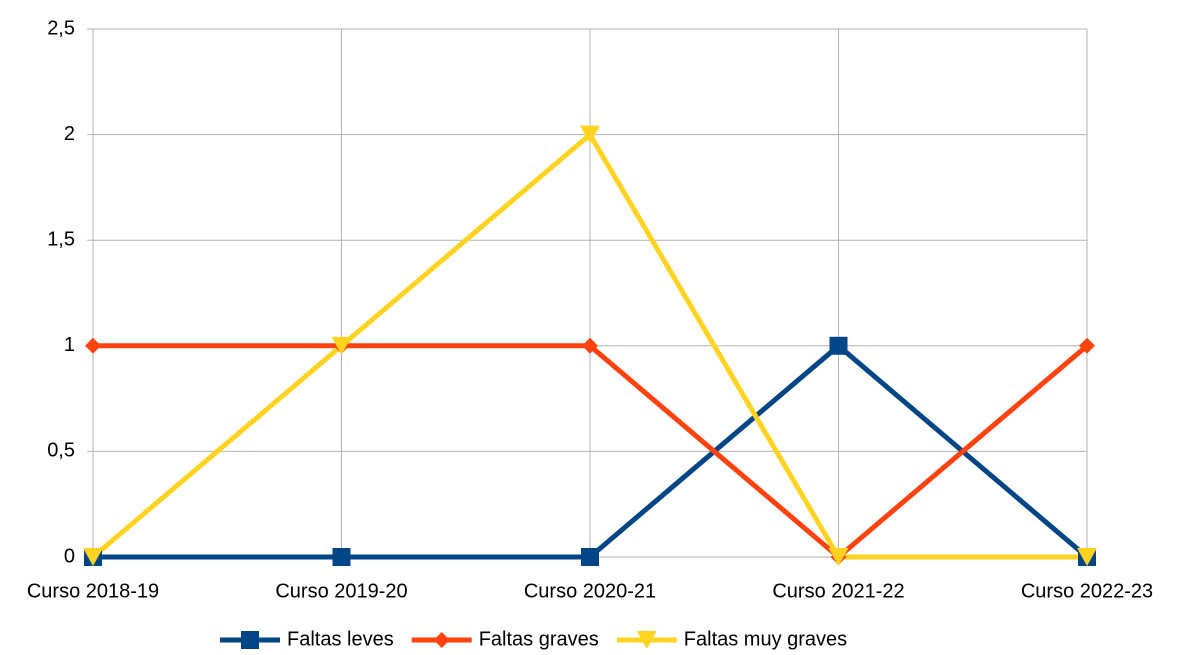 This screenshot has width=1178, height=655. What do you see at coordinates (61, 28) in the screenshot?
I see `y-tick-label: 2,5` at bounding box center [61, 28].